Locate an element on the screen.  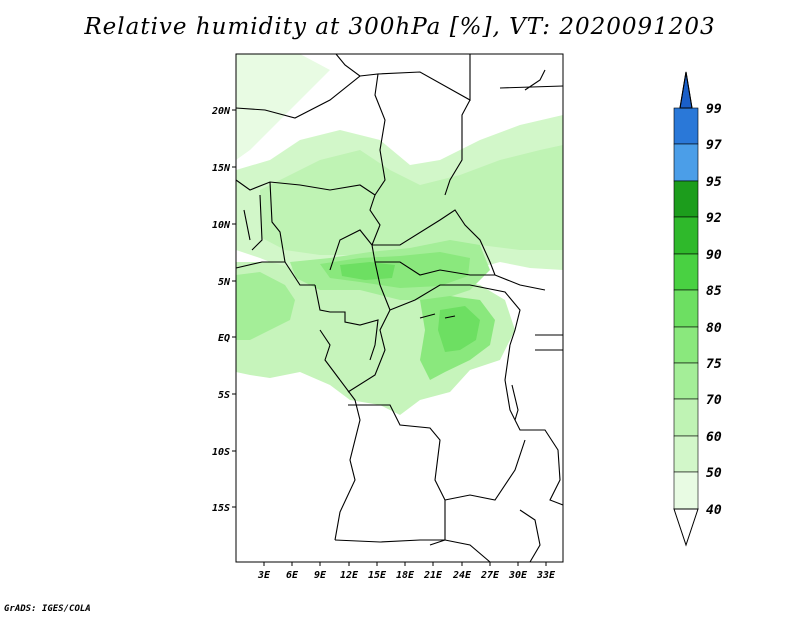
lon-label-30e: 30E is located at coordinates (518, 575).